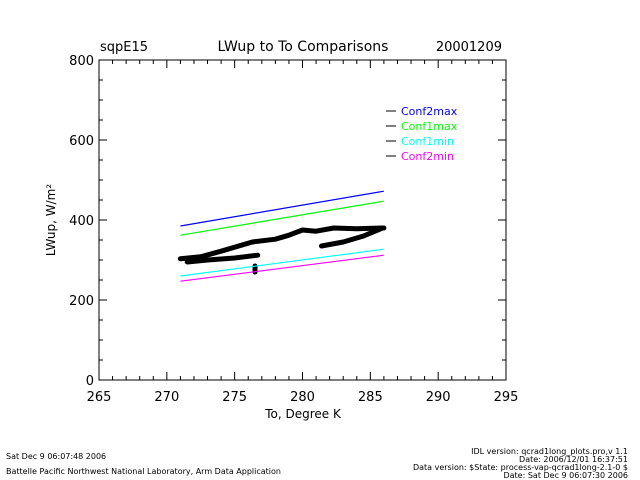 Image resolution: width=640 pixels, height=480 pixels. I want to click on x-tick-label: 285, so click(370, 397).